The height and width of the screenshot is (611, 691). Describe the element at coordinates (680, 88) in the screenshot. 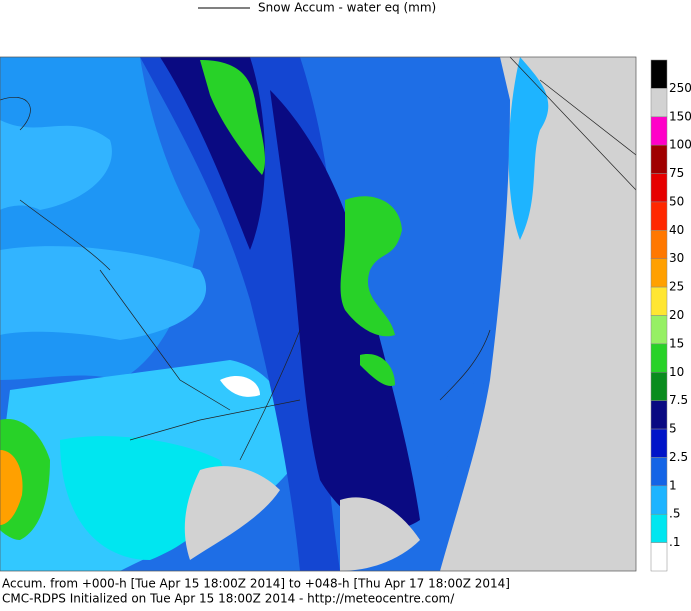

I see `colorbar-label: 250` at that location.